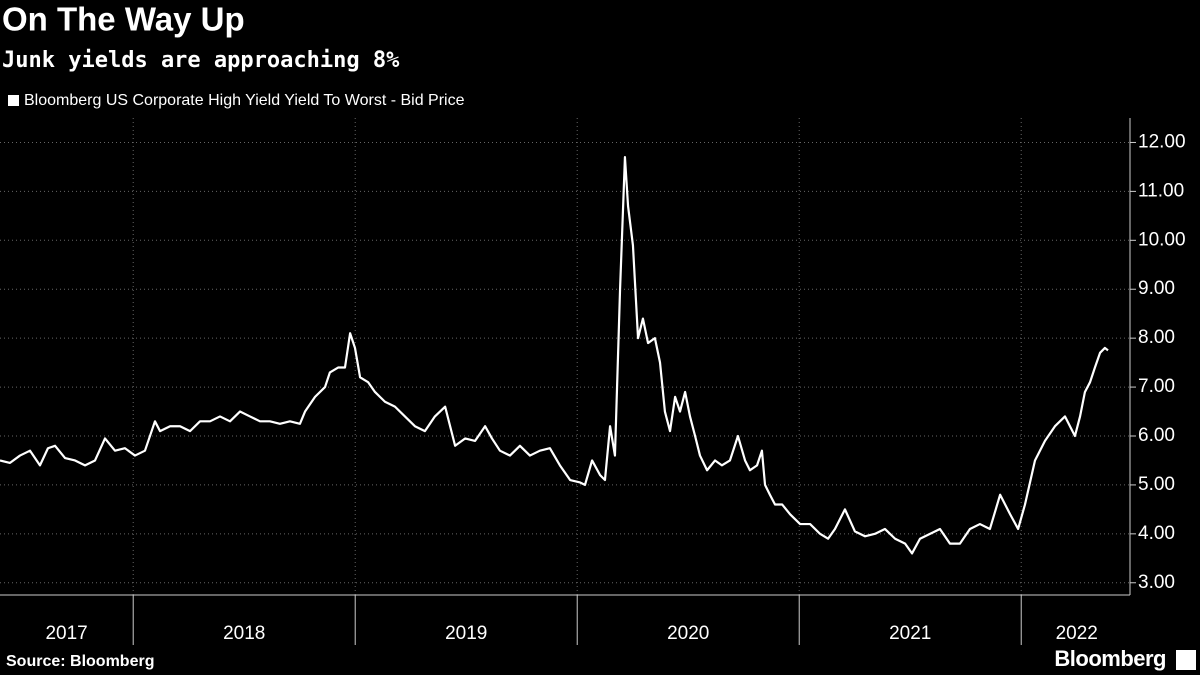  Describe the element at coordinates (1156, 288) in the screenshot. I see `y-tick-label: 9.00` at that location.